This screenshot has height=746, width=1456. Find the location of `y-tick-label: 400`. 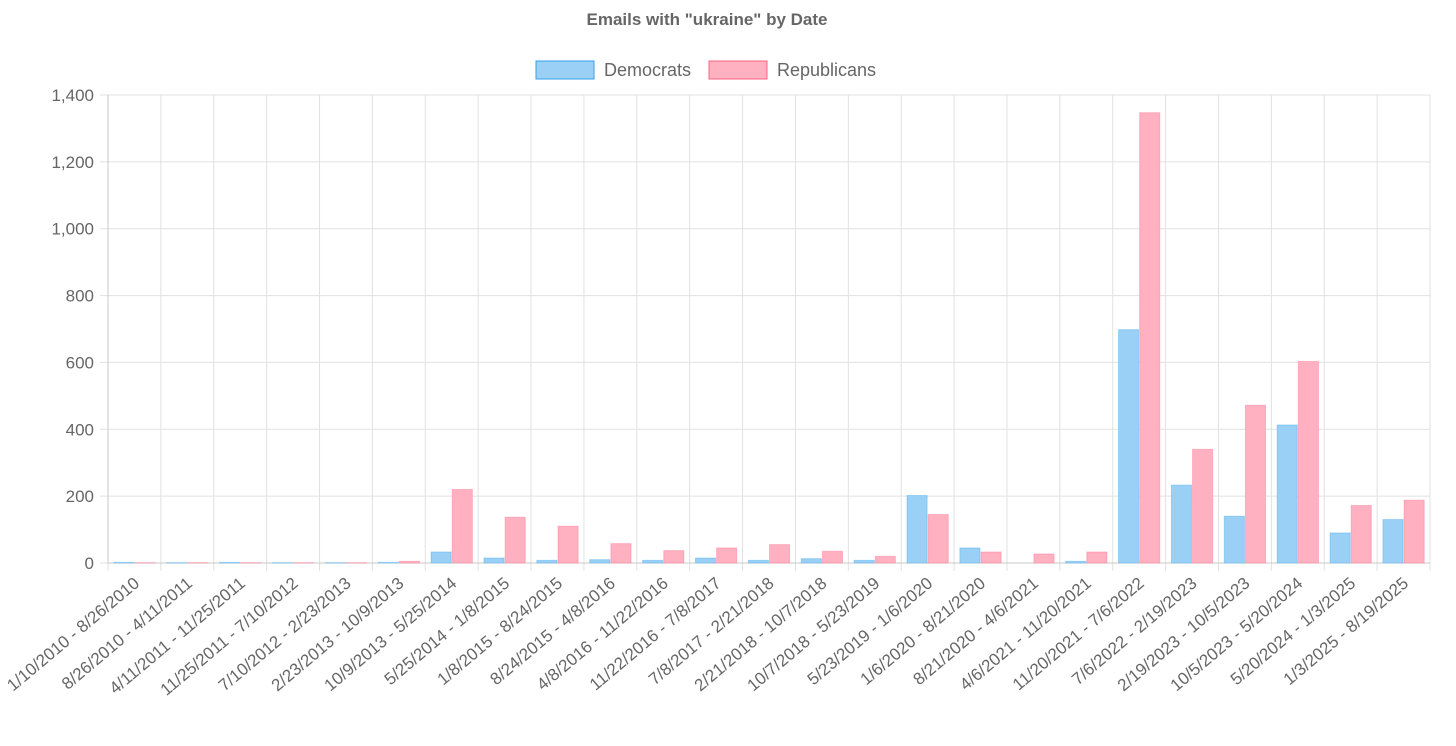

y-tick-label: 400 is located at coordinates (80, 429).